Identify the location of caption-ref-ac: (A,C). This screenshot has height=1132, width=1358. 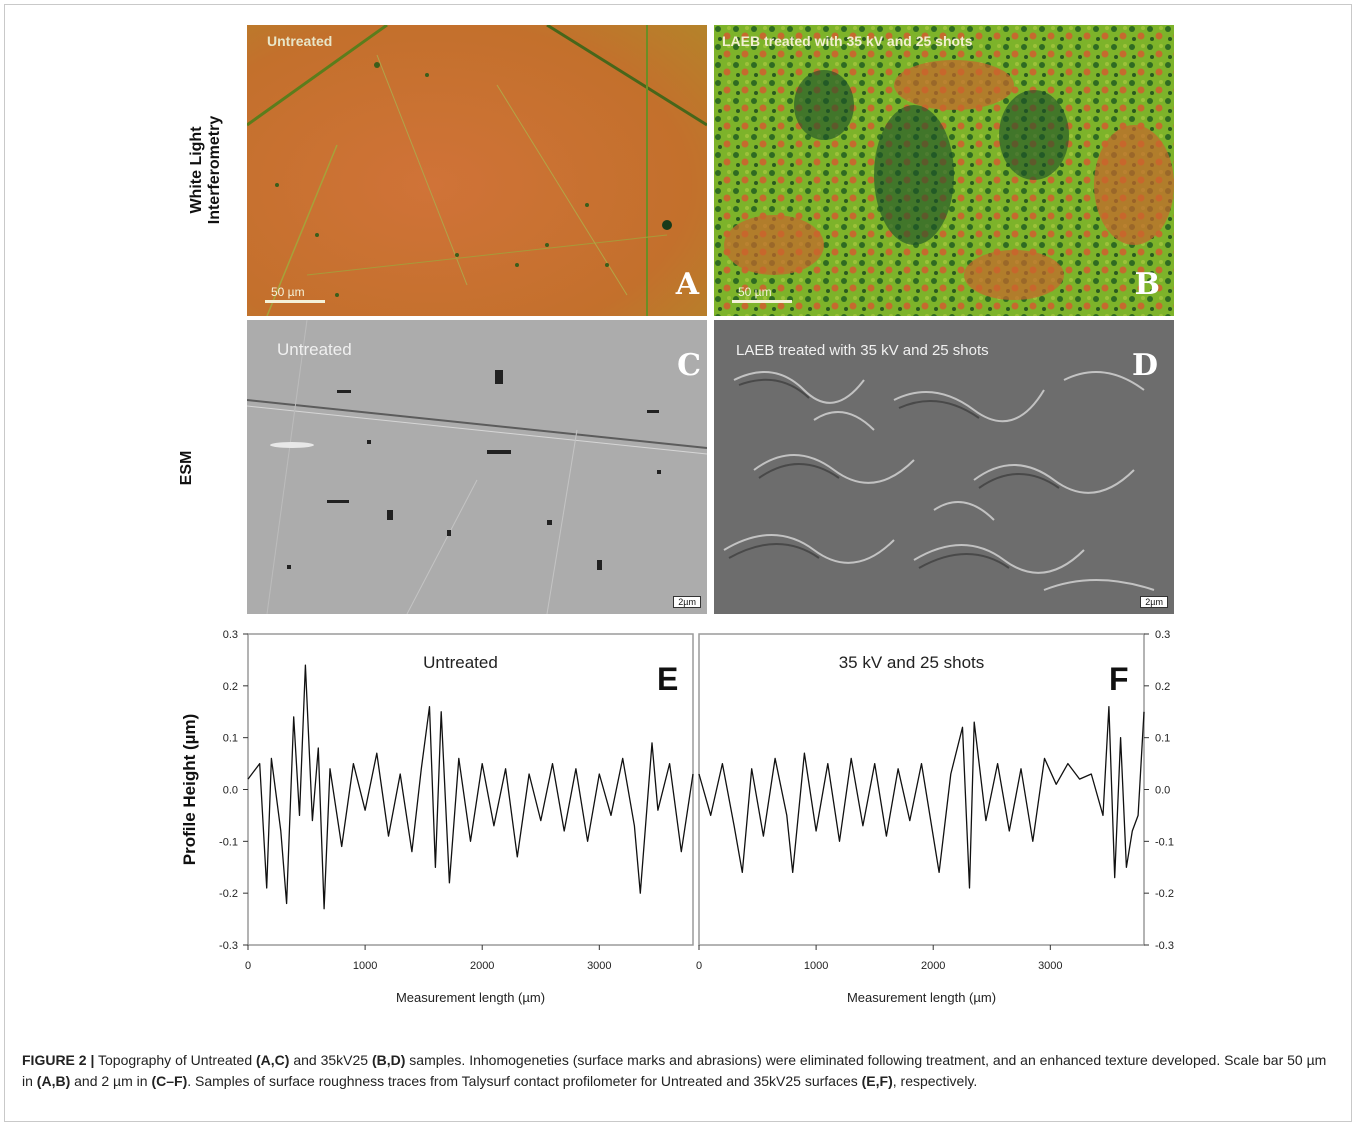
(273, 1060).